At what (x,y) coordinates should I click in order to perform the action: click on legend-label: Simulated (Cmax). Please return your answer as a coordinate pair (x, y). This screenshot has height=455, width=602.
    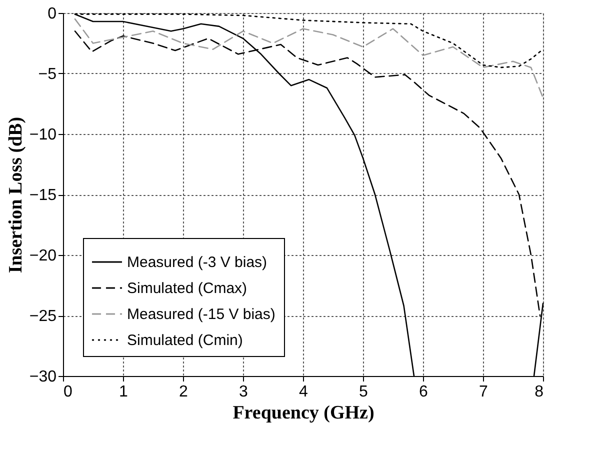
    Looking at the image, I should click on (187, 288).